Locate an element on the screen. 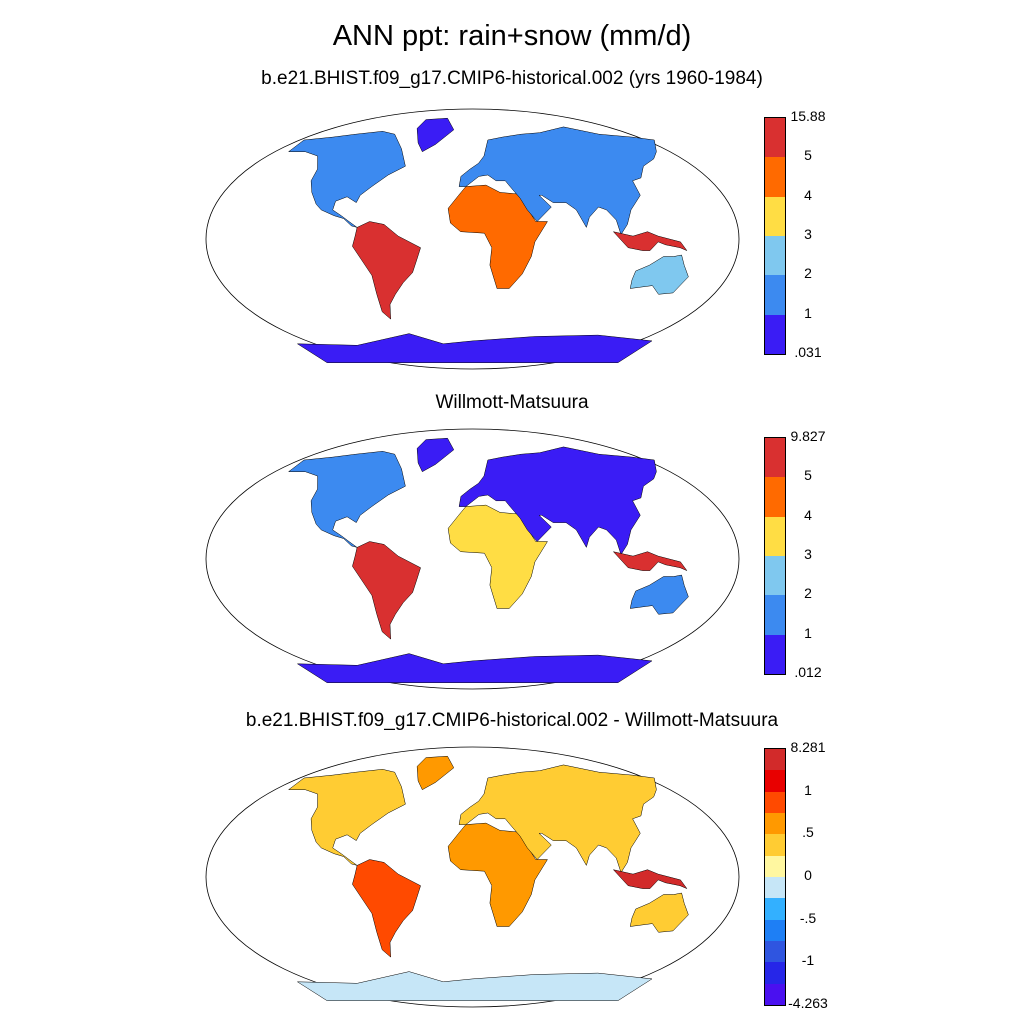 This screenshot has height=1024, width=1024. panel-2-subtitle: Willmott-Matsuura is located at coordinates (512, 402).